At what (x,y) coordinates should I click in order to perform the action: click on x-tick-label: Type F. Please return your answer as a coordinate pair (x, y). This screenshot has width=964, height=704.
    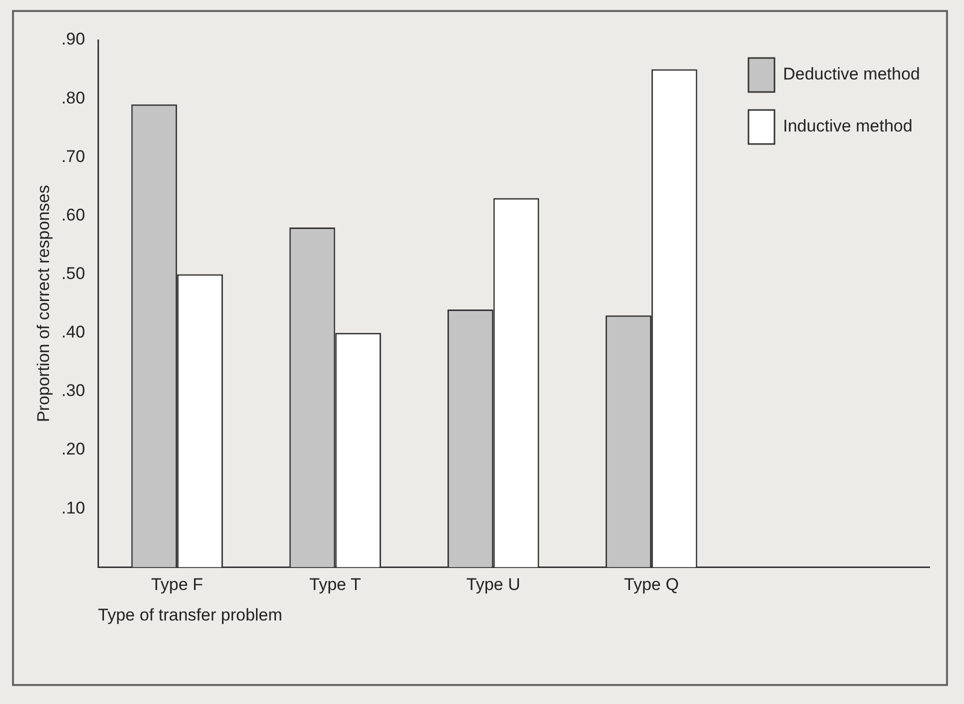
    Looking at the image, I should click on (177, 584).